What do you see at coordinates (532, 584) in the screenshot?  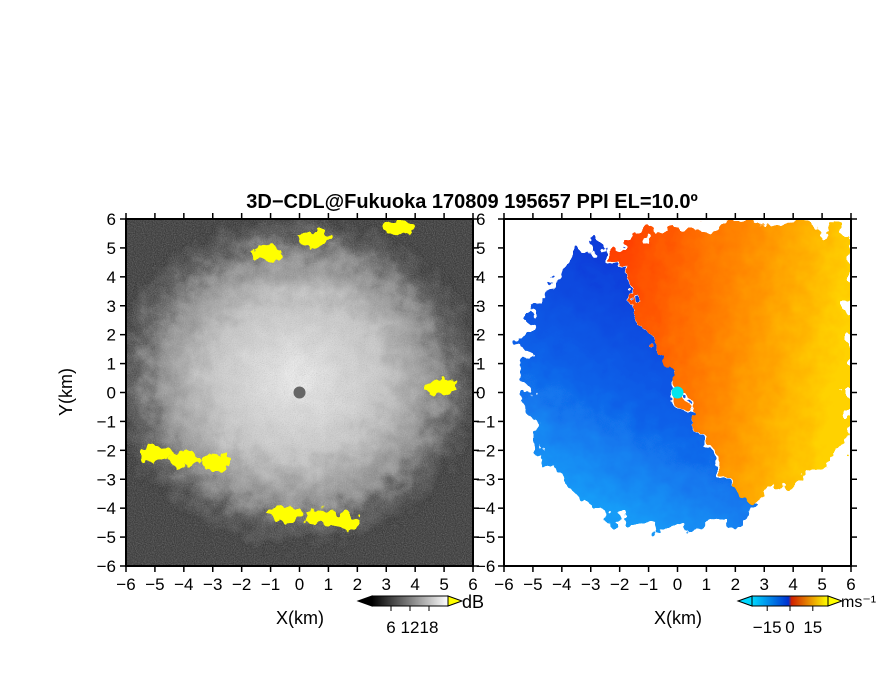 I see `velocity-x-tick-label: −5` at bounding box center [532, 584].